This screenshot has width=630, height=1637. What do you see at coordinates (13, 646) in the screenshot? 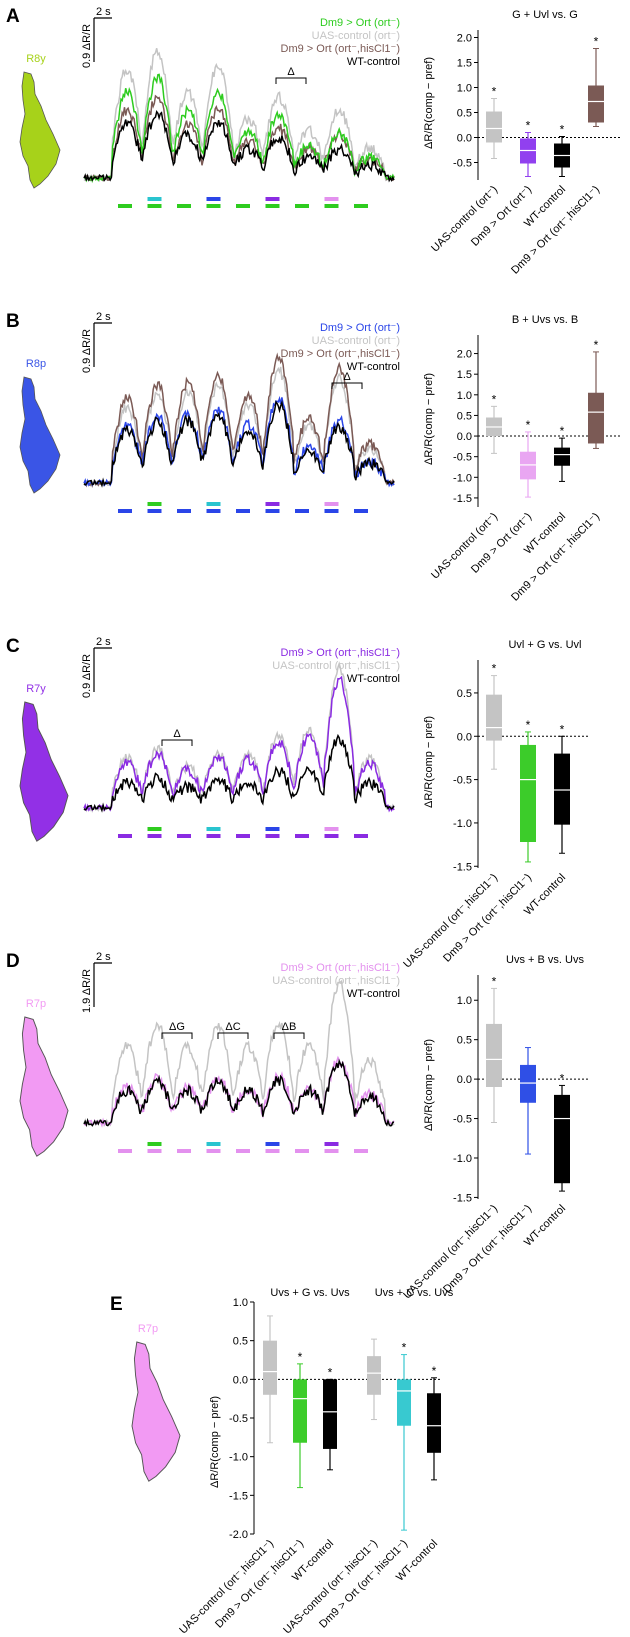
I see `panel-label: C` at bounding box center [13, 646].